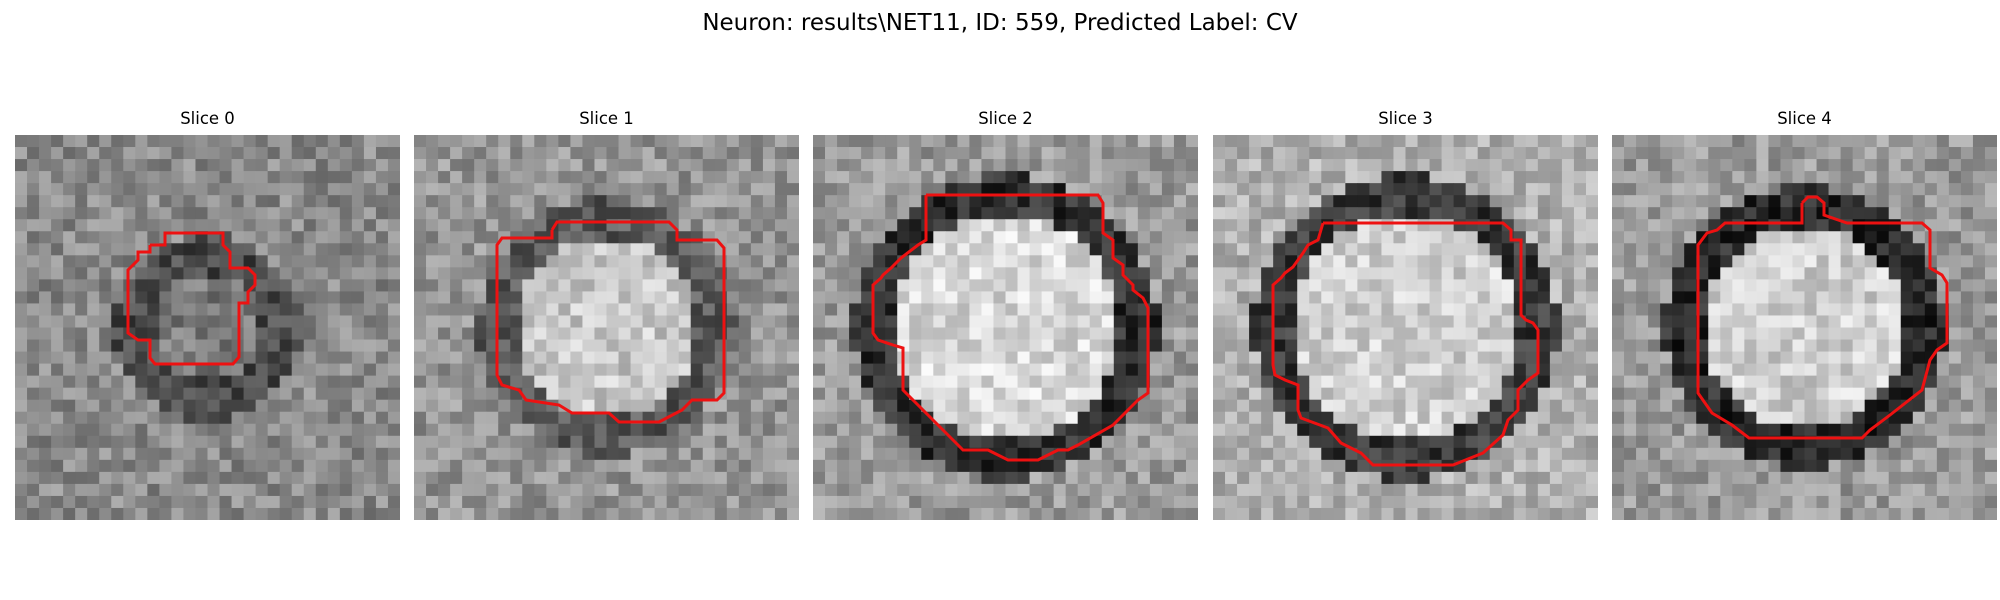 The image size is (2000, 600). What do you see at coordinates (207, 118) in the screenshot?
I see `slice-title: Slice 0` at bounding box center [207, 118].